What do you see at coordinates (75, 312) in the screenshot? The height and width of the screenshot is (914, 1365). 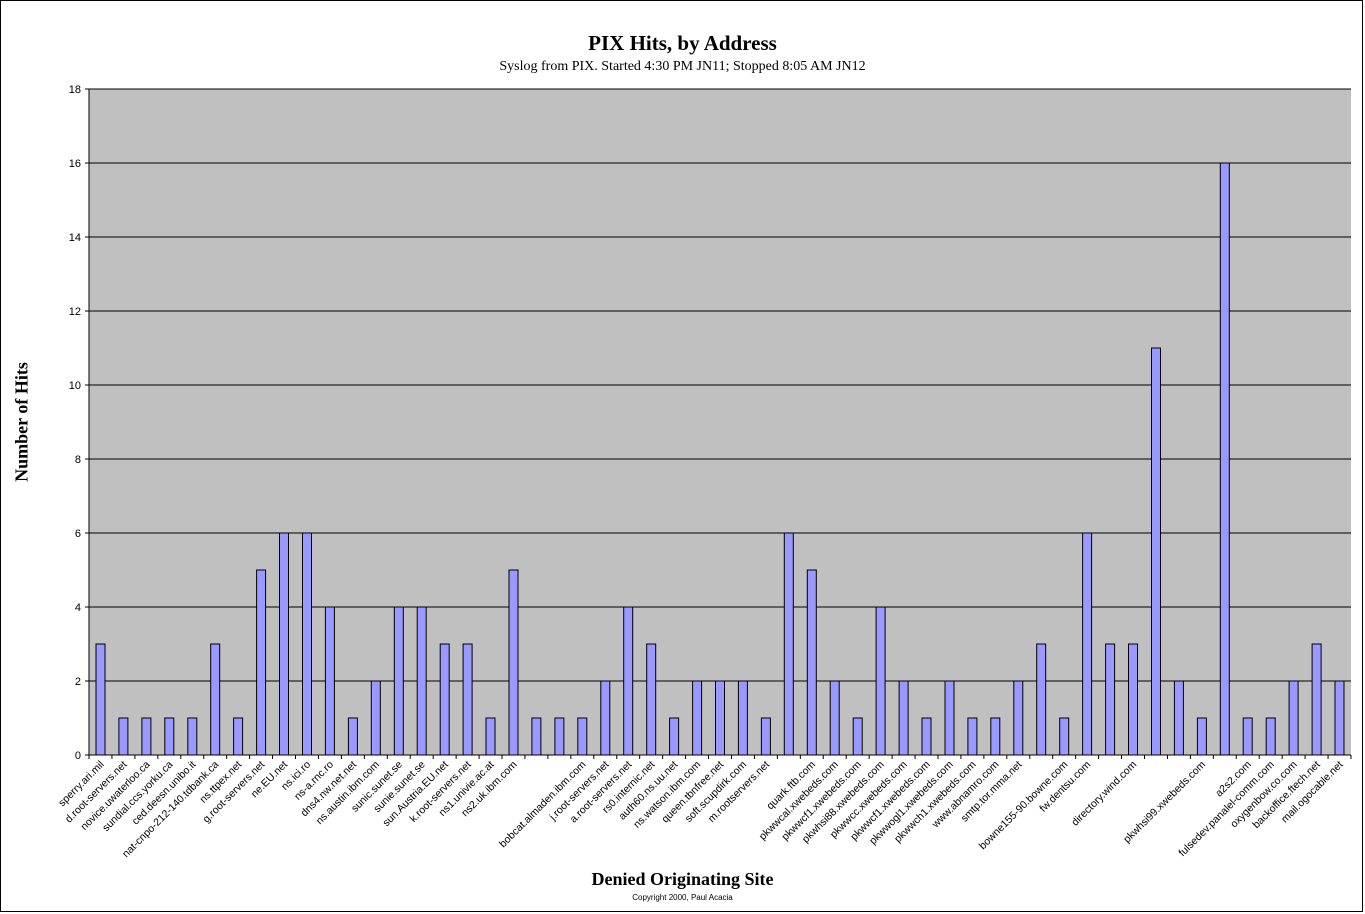 I see `y-tick-label: 12` at bounding box center [75, 312].